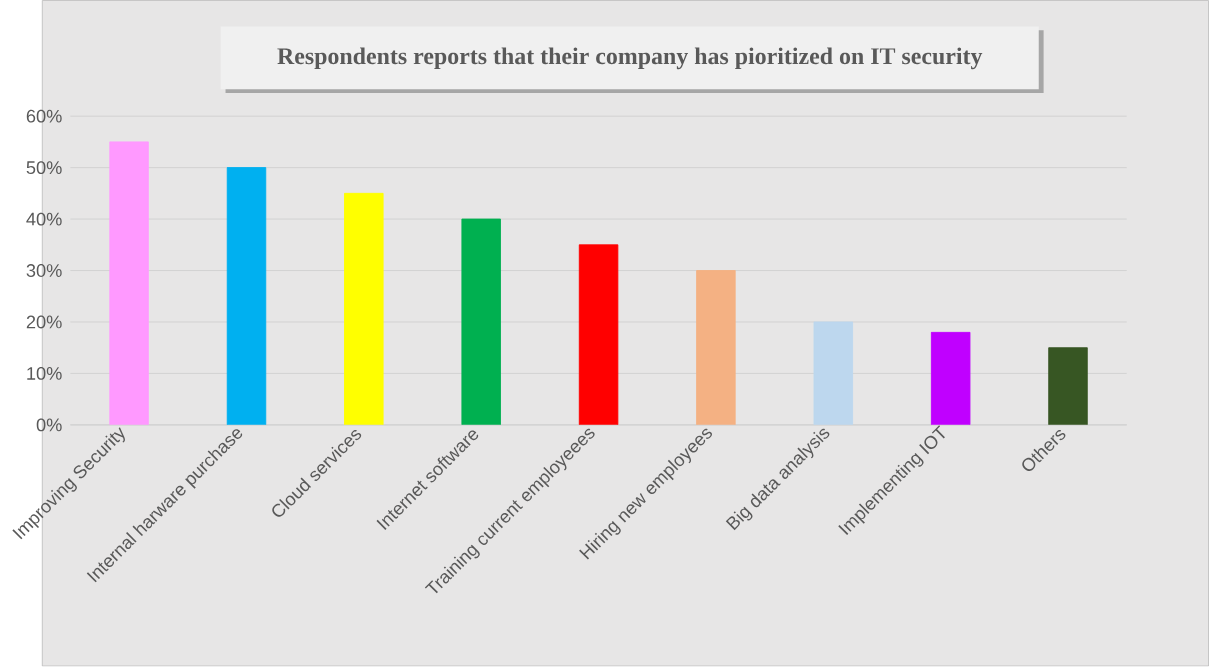 The width and height of the screenshot is (1209, 667). What do you see at coordinates (49, 425) in the screenshot?
I see `y-tick-label: 0%` at bounding box center [49, 425].